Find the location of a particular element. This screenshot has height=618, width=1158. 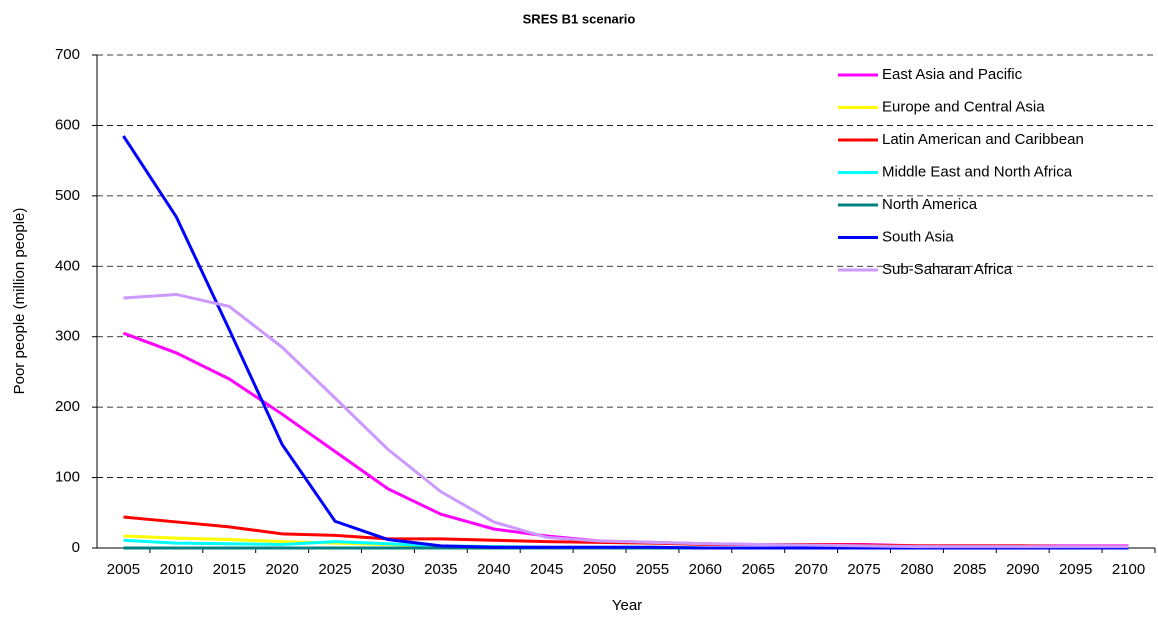

x-tick-label: 2045 is located at coordinates (546, 569).